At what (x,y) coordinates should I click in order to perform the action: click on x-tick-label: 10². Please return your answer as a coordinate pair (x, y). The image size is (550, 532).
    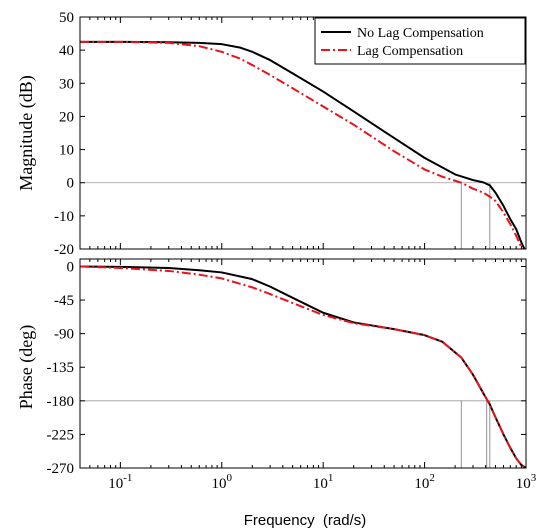
    Looking at the image, I should click on (424, 482).